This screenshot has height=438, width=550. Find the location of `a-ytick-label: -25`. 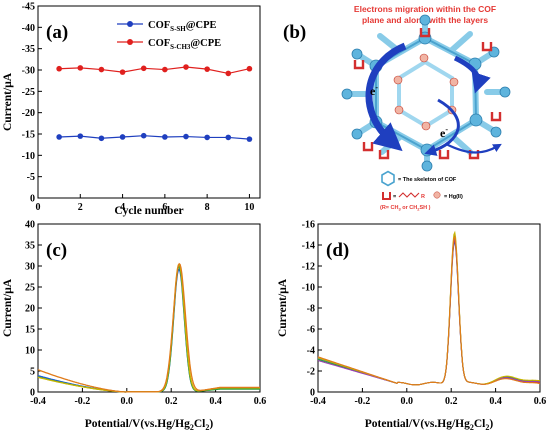

a-ytick-label: -25 is located at coordinates (28, 92).